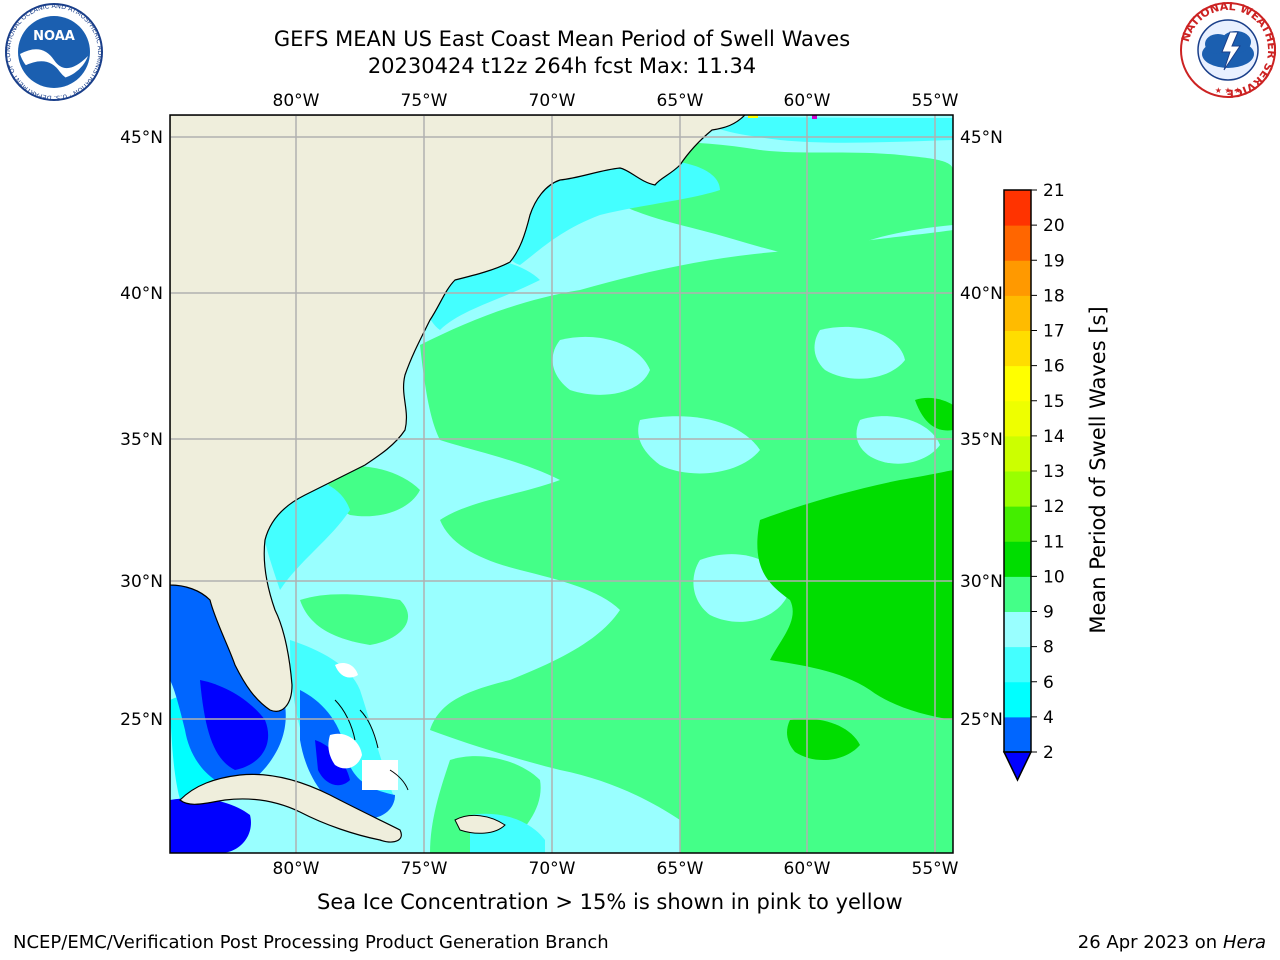 This screenshot has height=960, width=1280. I want to click on colorbar-tick-label: 2, so click(1048, 753).